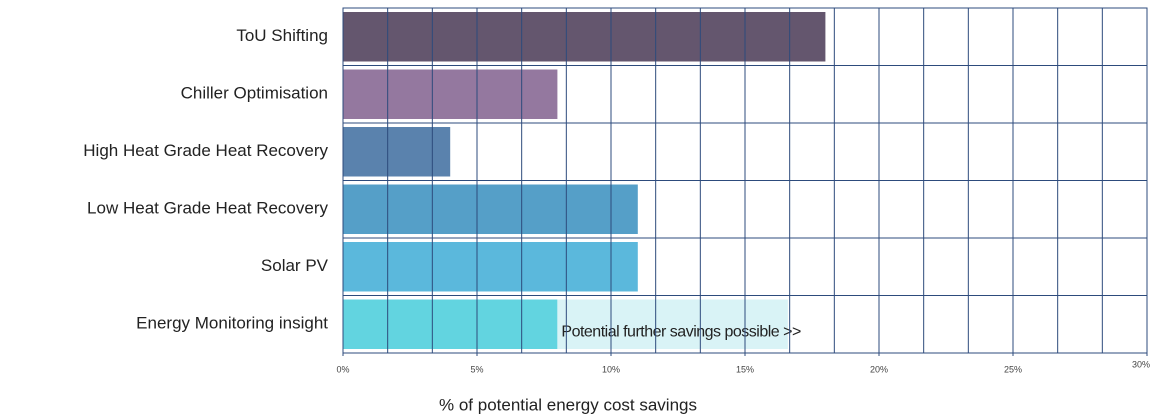  Describe the element at coordinates (282, 35) in the screenshot. I see `y-tick-label: ToU Shifting` at that location.